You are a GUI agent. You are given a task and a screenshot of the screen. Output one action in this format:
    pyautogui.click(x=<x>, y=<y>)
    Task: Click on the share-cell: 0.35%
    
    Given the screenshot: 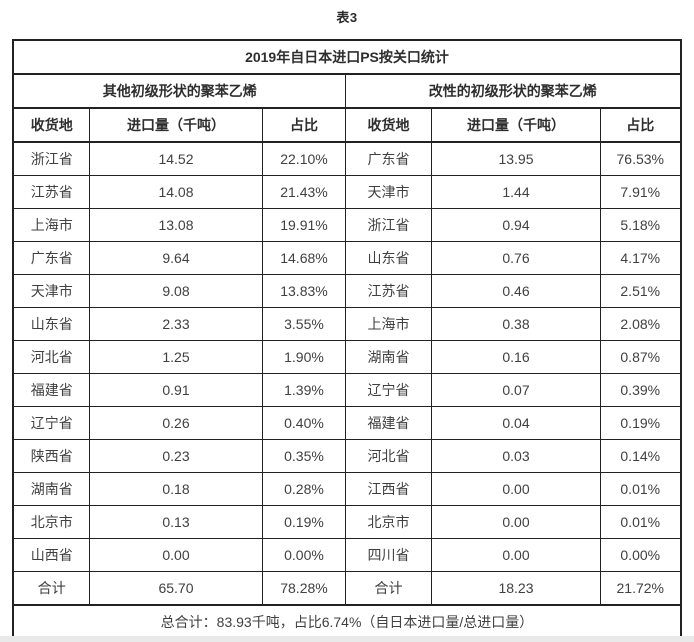 What is the action you would take?
    pyautogui.click(x=303, y=456)
    